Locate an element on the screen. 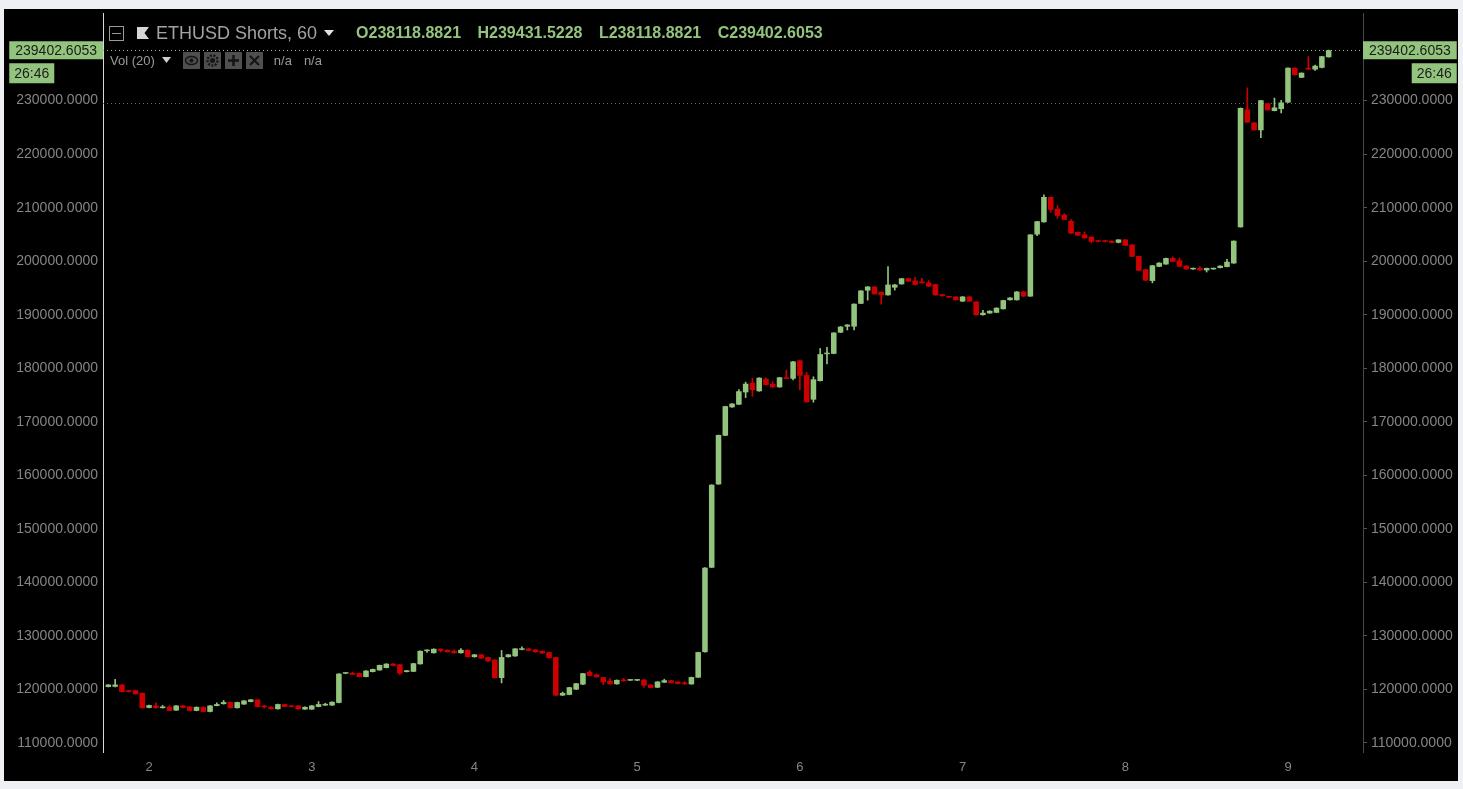 The width and height of the screenshot is (1463, 789). y2-tick-label: 160000.0000 is located at coordinates (1412, 474).